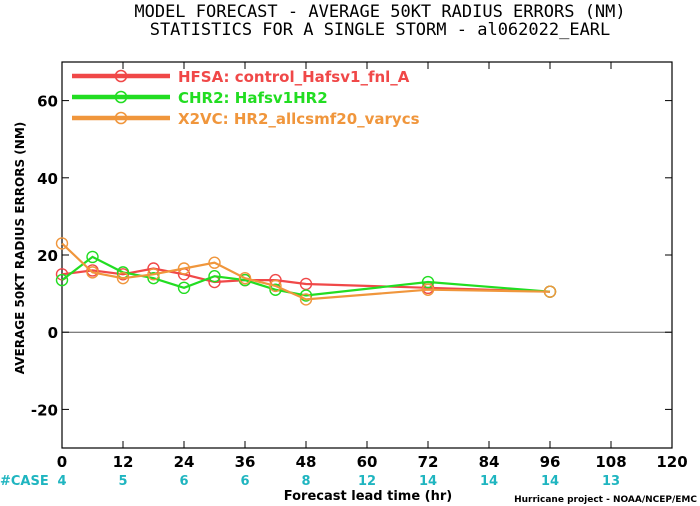 This screenshot has width=700, height=506. Describe the element at coordinates (47, 102) in the screenshot. I see `y-tick-label: 60` at that location.